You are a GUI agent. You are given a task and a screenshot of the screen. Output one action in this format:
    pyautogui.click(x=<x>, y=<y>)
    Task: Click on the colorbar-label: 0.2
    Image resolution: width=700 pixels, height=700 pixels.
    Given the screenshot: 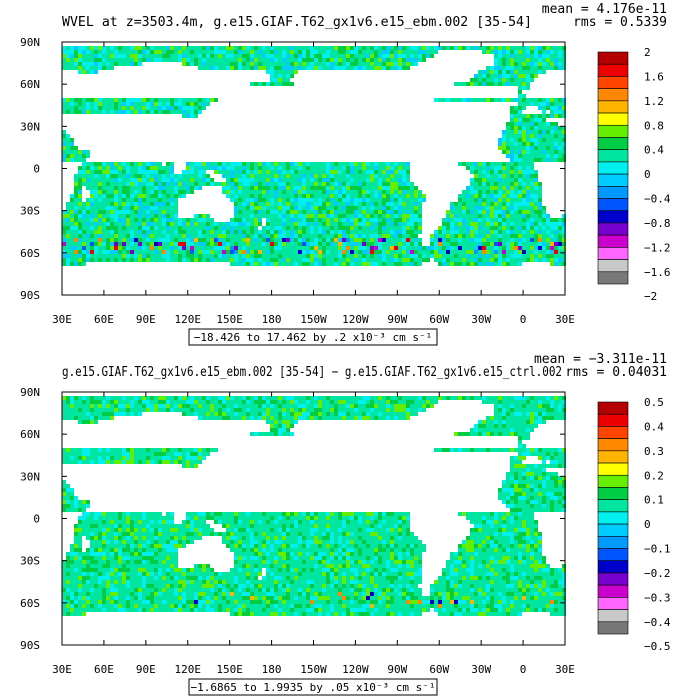 What is the action you would take?
    pyautogui.click(x=654, y=475)
    